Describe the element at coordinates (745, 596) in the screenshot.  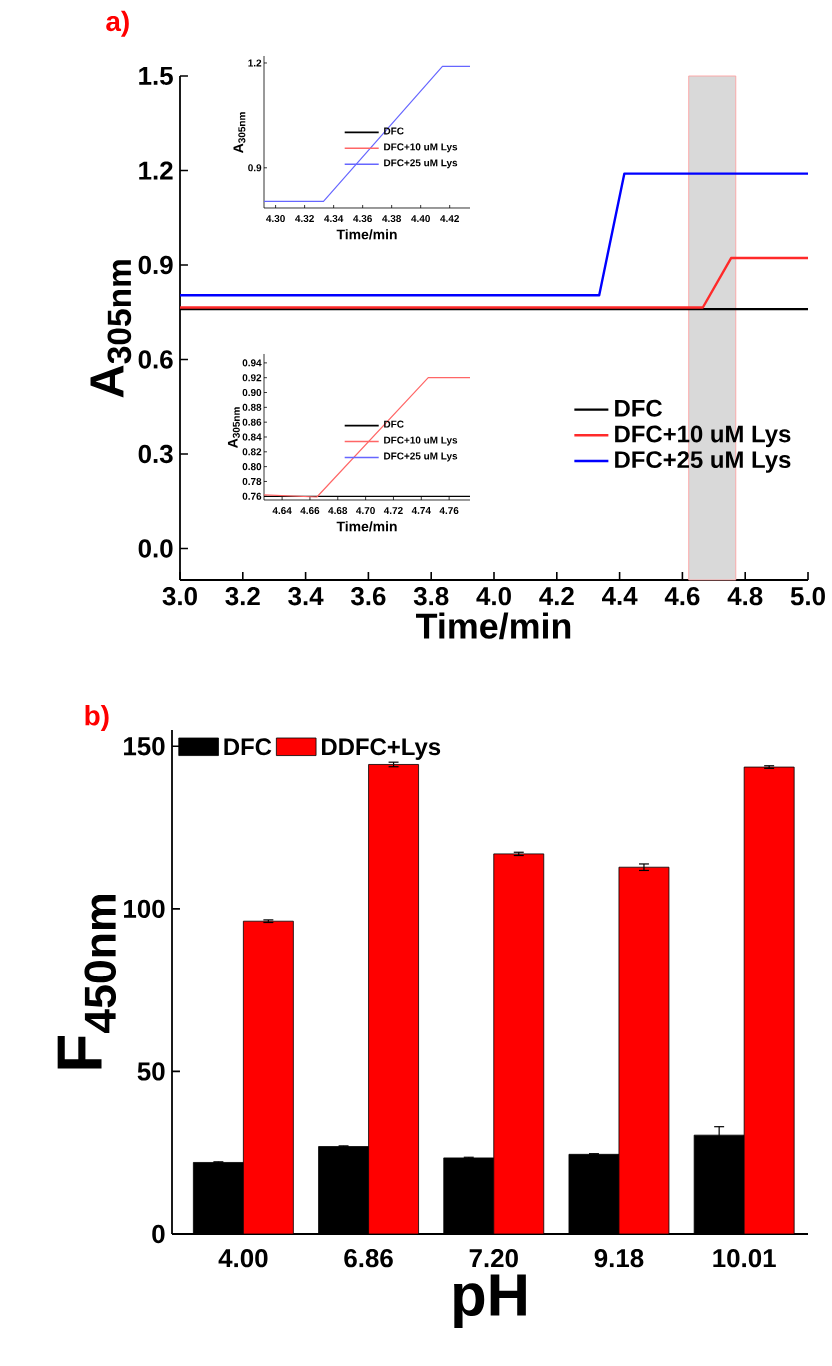
I see `x-tick-label: 4.8` at that location.